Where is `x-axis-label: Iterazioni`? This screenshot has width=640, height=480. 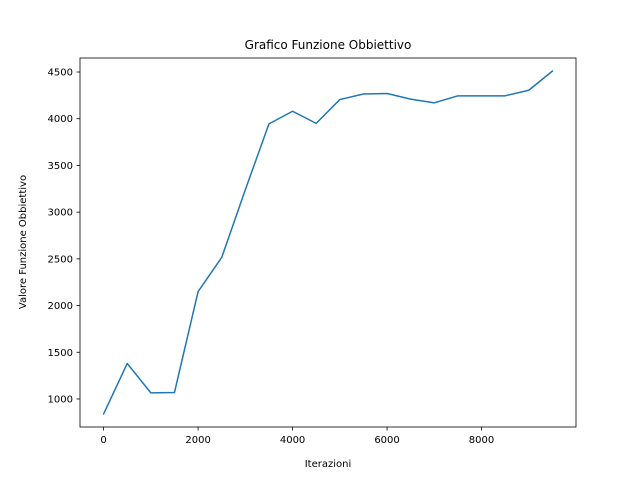
x-axis-label: Iterazioni is located at coordinates (328, 464).